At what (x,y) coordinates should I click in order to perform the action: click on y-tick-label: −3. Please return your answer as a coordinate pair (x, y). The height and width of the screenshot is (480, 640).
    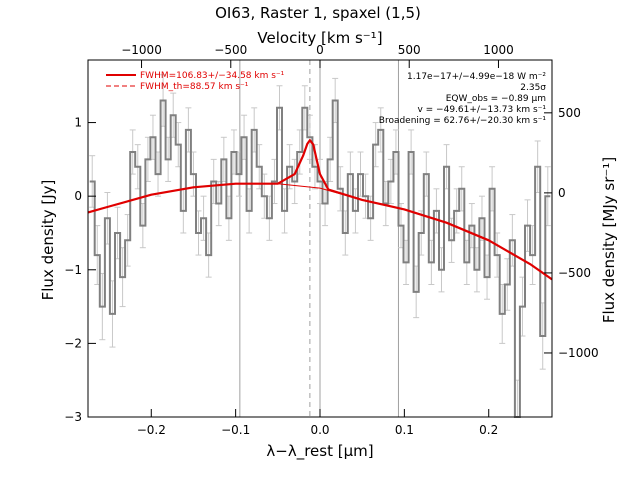
    Looking at the image, I should click on (73, 417).